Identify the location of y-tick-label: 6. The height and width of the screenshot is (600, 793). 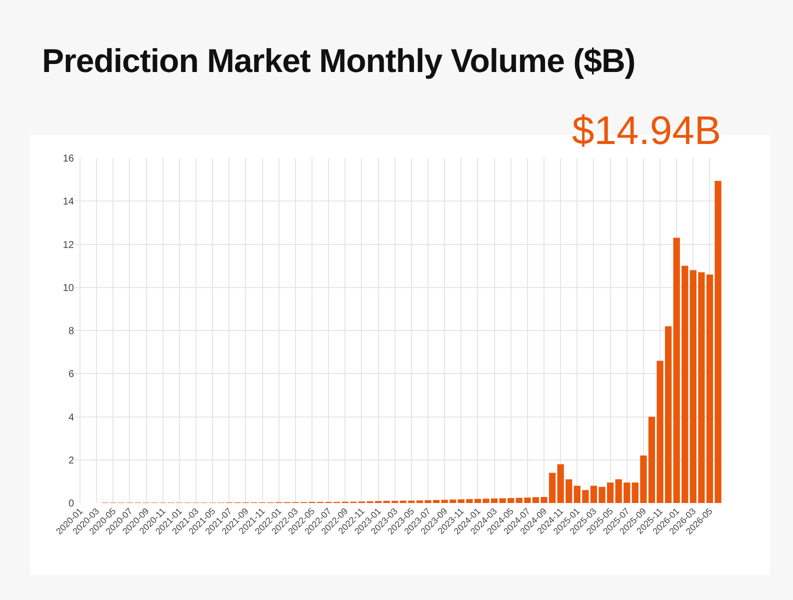
(71, 374).